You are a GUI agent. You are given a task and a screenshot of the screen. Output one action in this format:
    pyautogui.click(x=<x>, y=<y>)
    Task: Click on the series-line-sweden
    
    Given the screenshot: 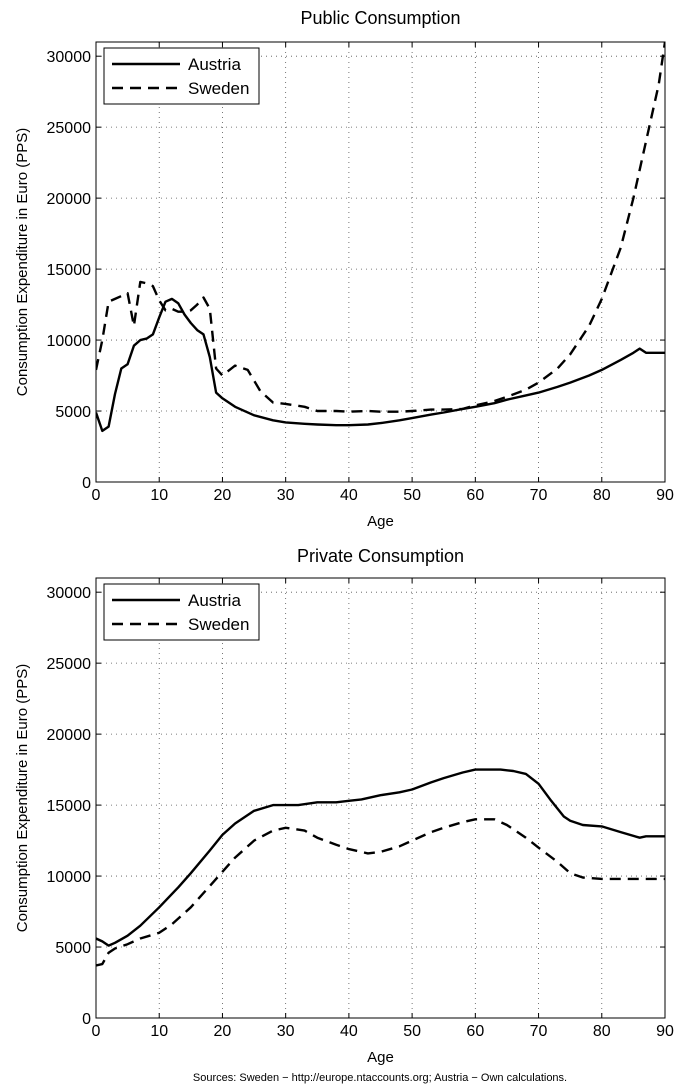 What is the action you would take?
    pyautogui.click(x=380, y=892)
    